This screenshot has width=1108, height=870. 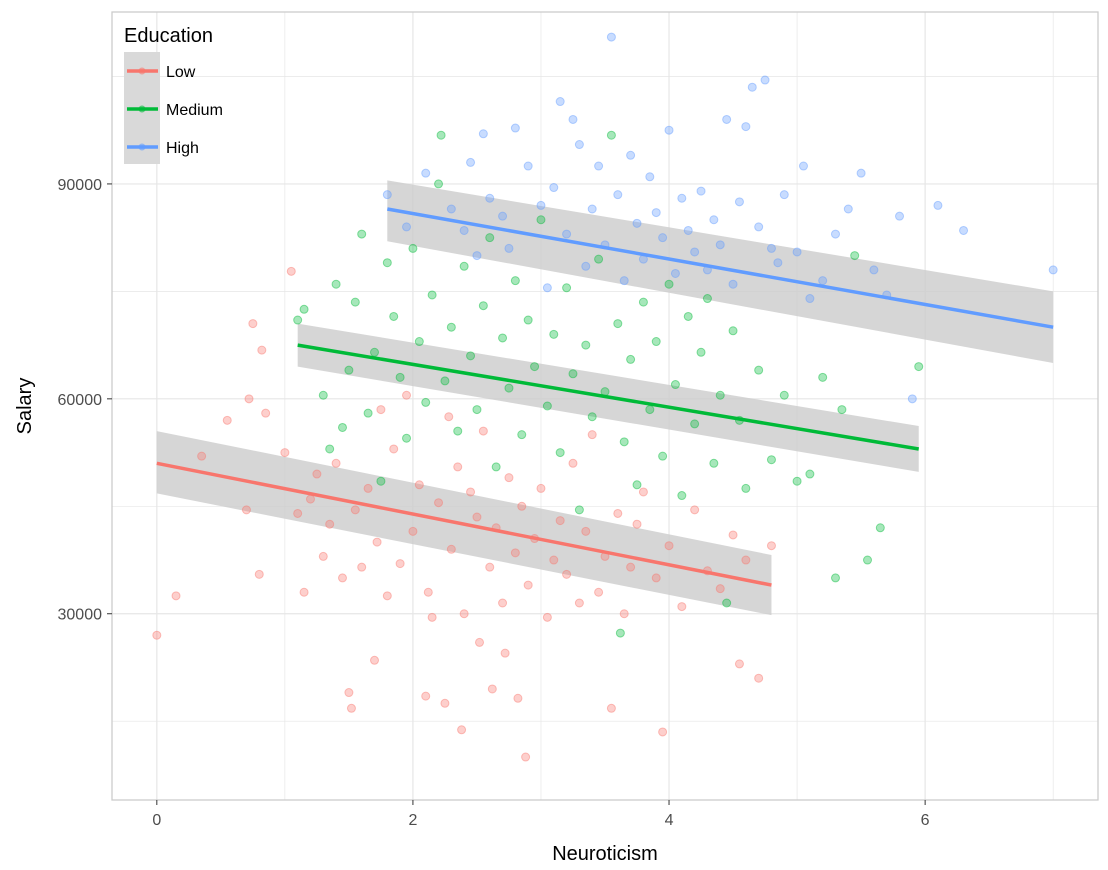 What do you see at coordinates (142, 147) in the screenshot?
I see `legend-key-point-high` at bounding box center [142, 147].